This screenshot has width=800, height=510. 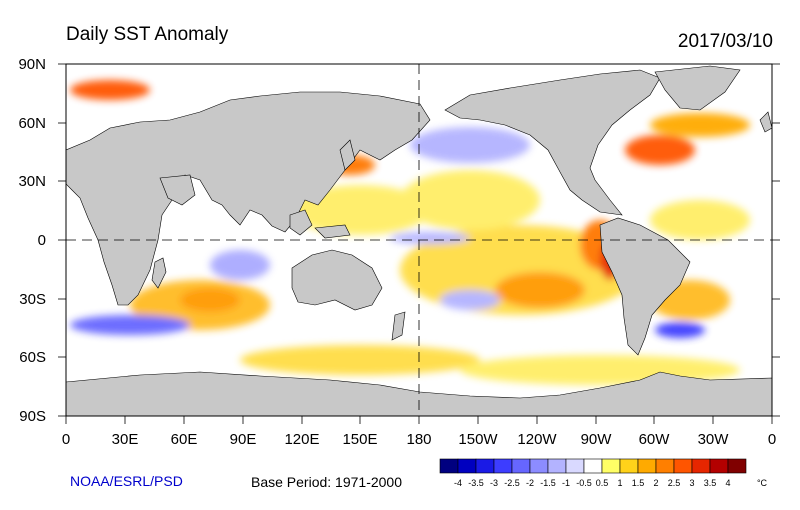 What do you see at coordinates (512, 483) in the screenshot?
I see `colorbar-label: -2.5` at bounding box center [512, 483].